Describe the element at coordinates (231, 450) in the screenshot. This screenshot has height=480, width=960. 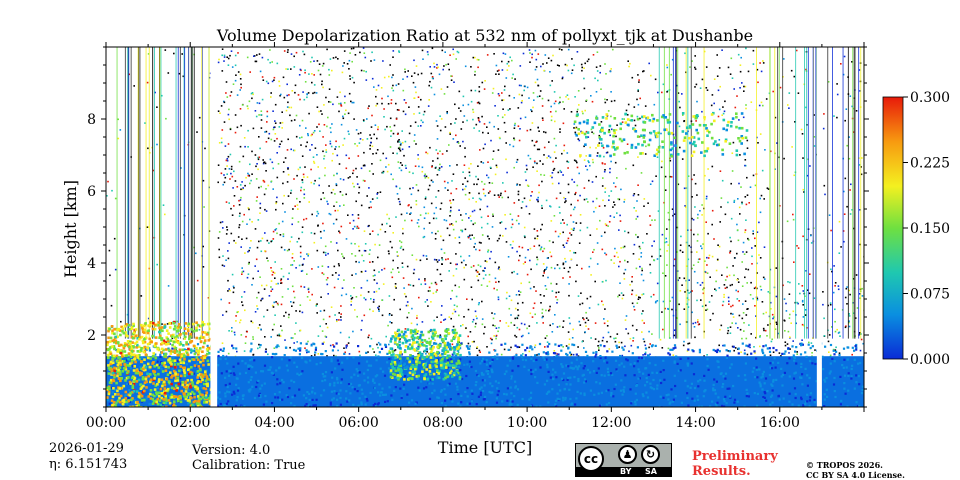
I see `footer-version: Version: 4.0` at that location.